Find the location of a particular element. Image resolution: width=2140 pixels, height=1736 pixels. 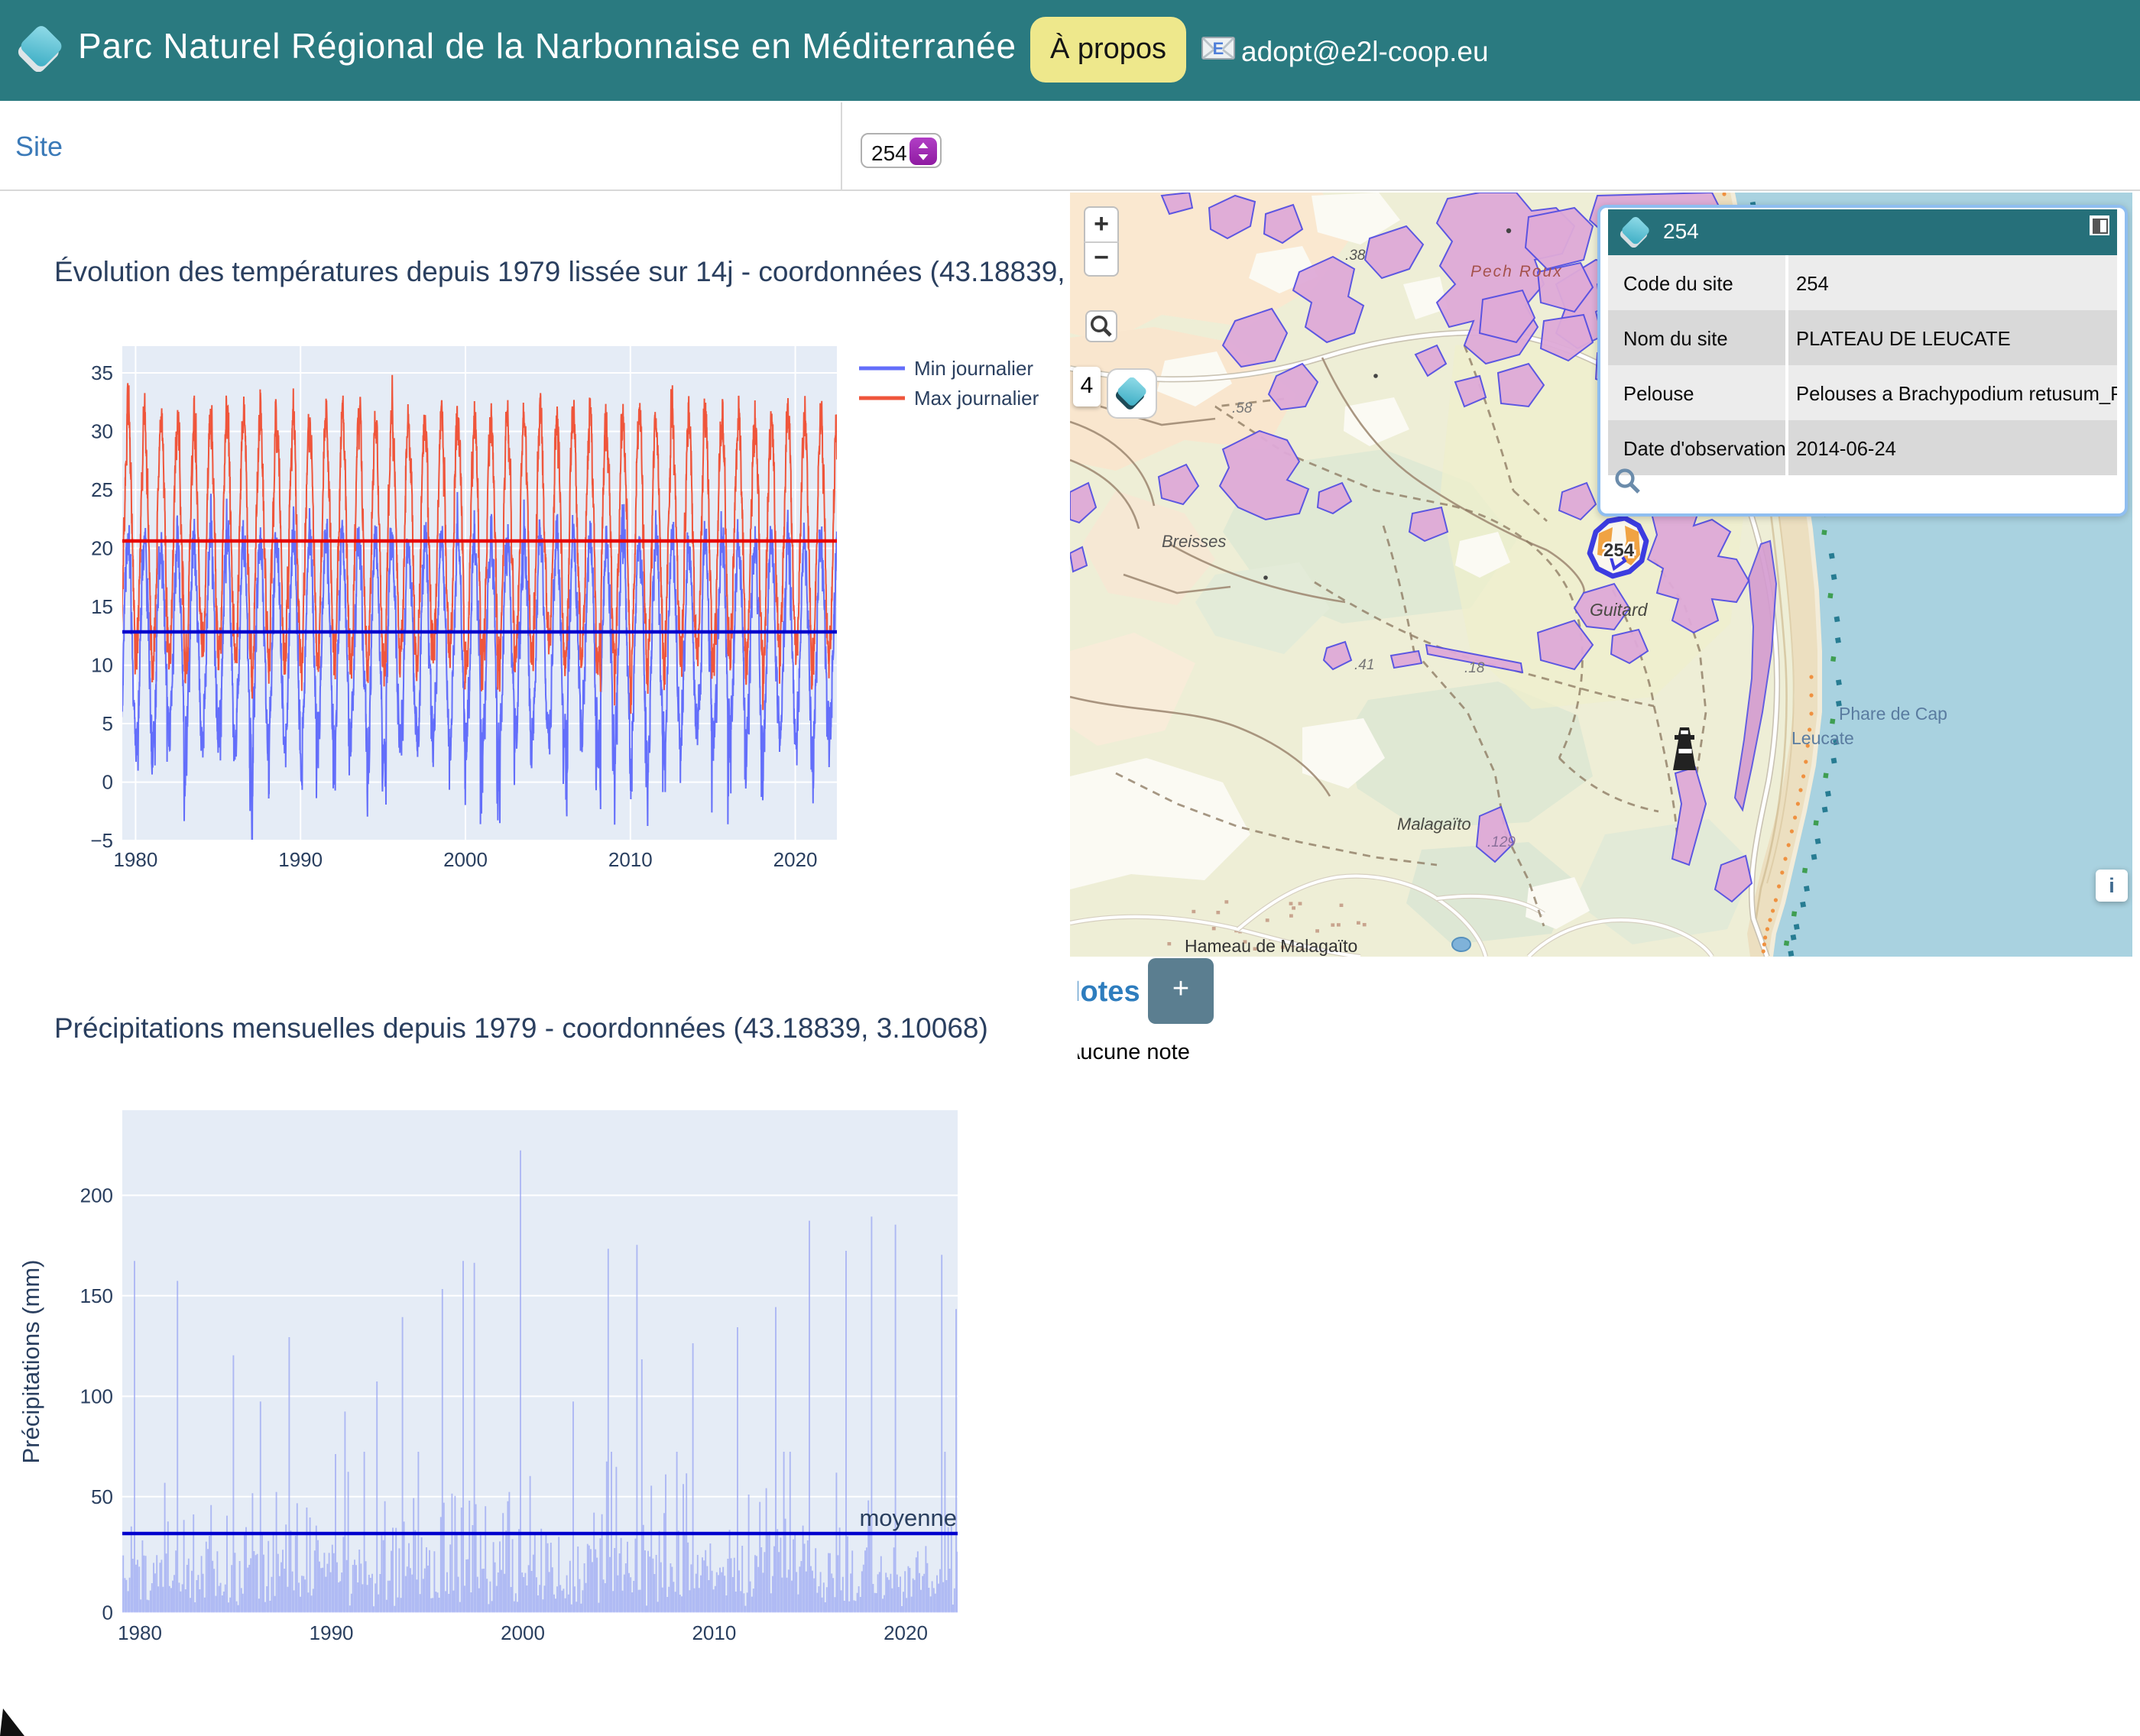

svg-text: 254 is located at coordinates (1619, 550).